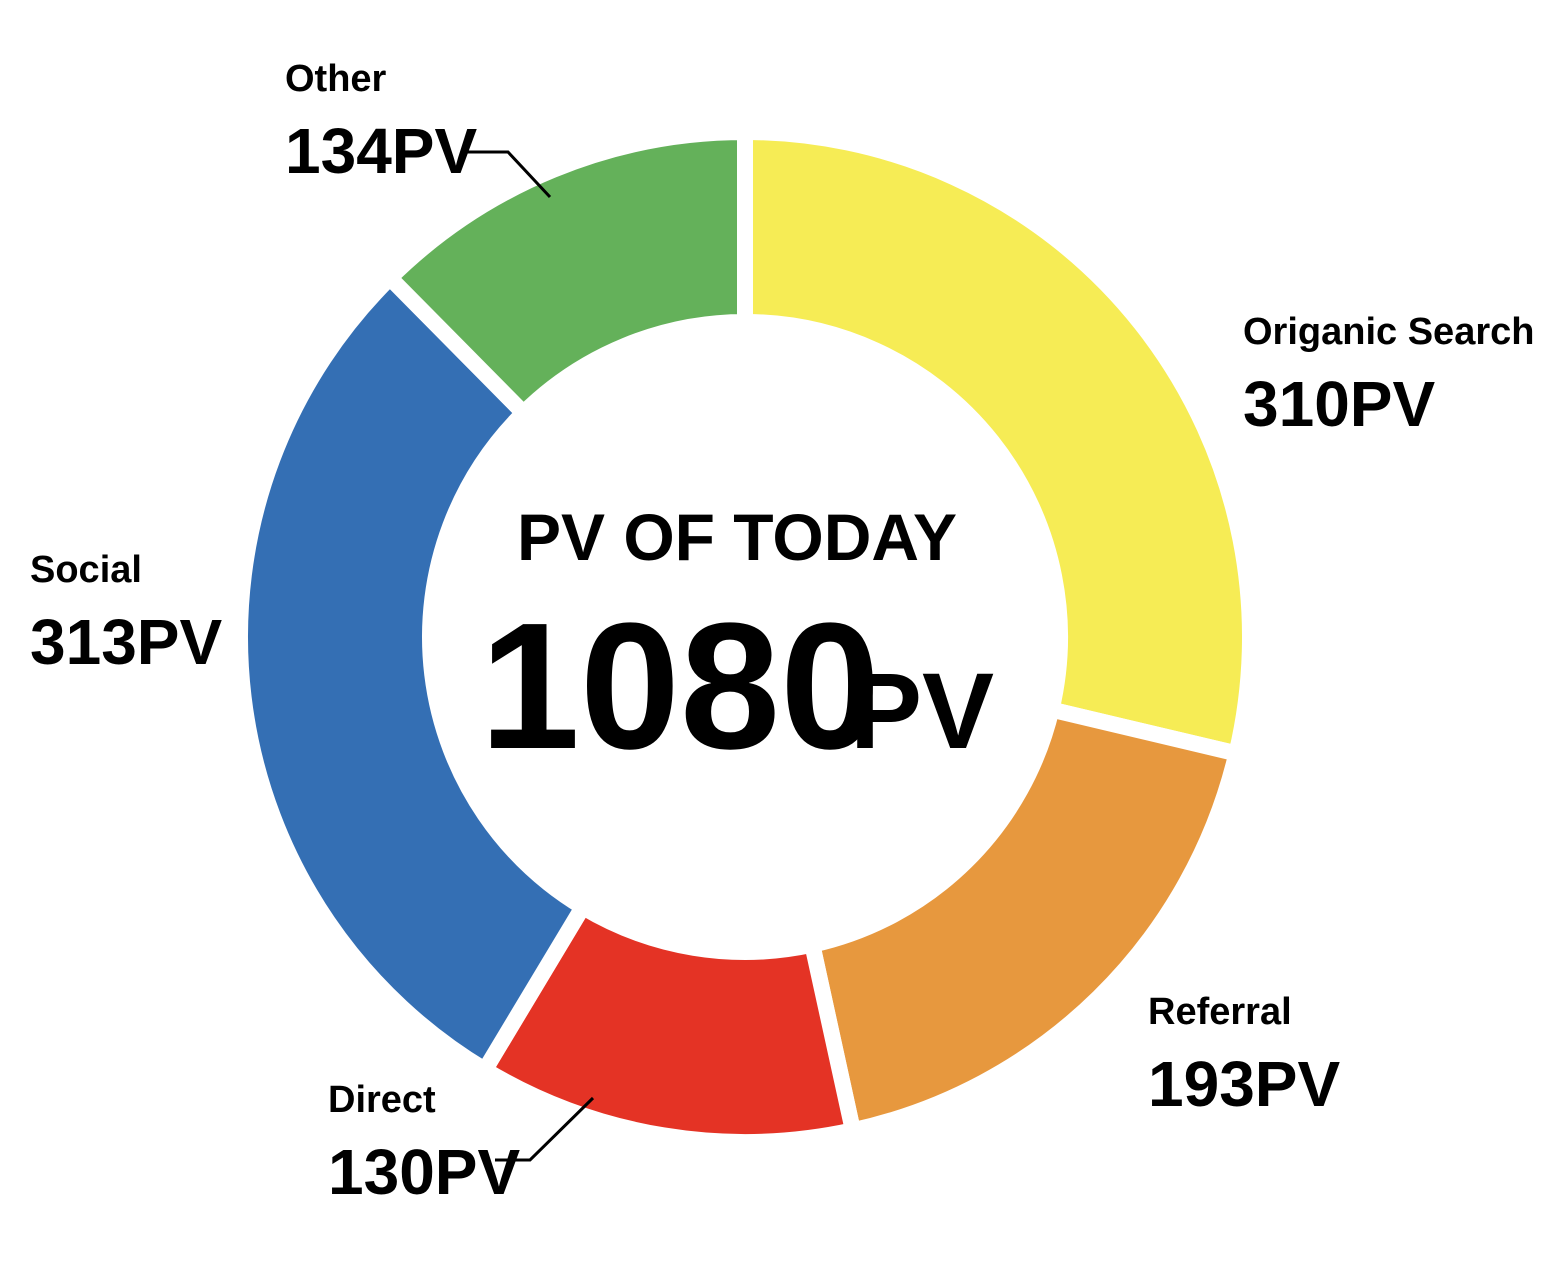 The height and width of the screenshot is (1272, 1546). What do you see at coordinates (86, 570) in the screenshot?
I see `slice-name: Social` at bounding box center [86, 570].